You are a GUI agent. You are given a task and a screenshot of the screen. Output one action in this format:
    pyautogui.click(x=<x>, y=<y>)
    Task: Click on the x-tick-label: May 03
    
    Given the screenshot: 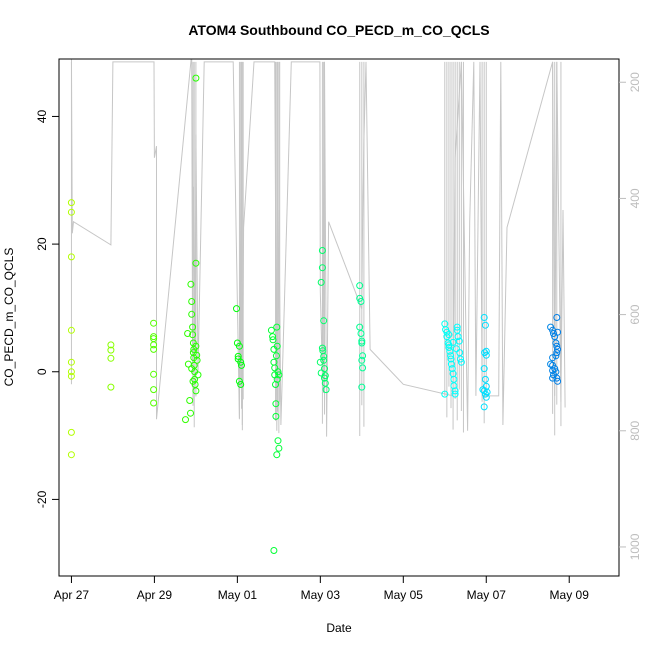 What is the action you would take?
    pyautogui.click(x=321, y=595)
    